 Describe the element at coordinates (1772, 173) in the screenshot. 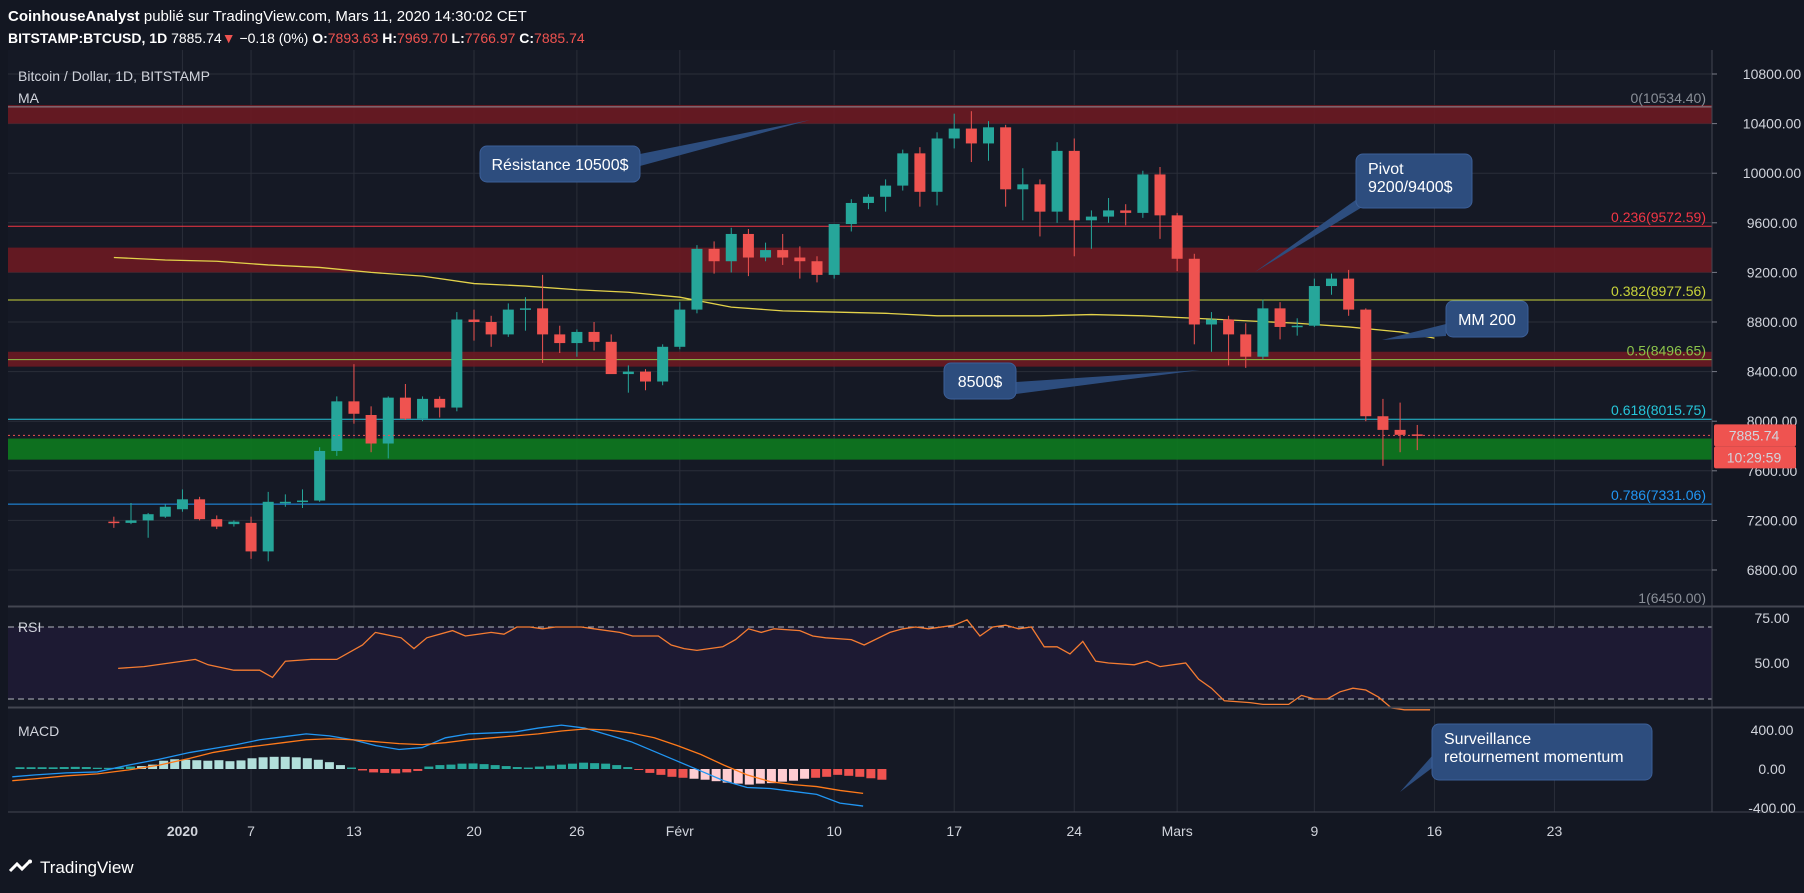

I see `price-tick-label: 10000.00` at that location.